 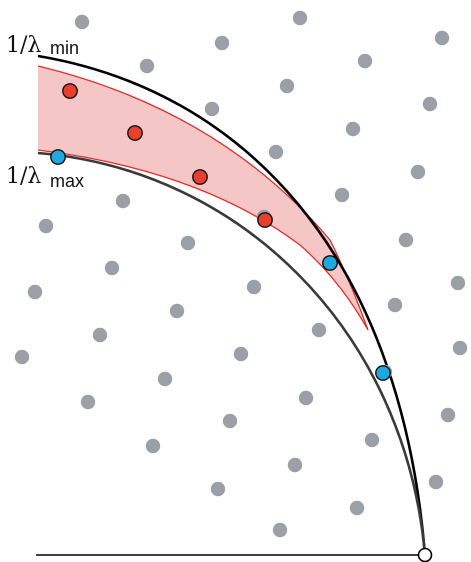 I want to click on label-outer-main: 1/λ, so click(x=23, y=45).